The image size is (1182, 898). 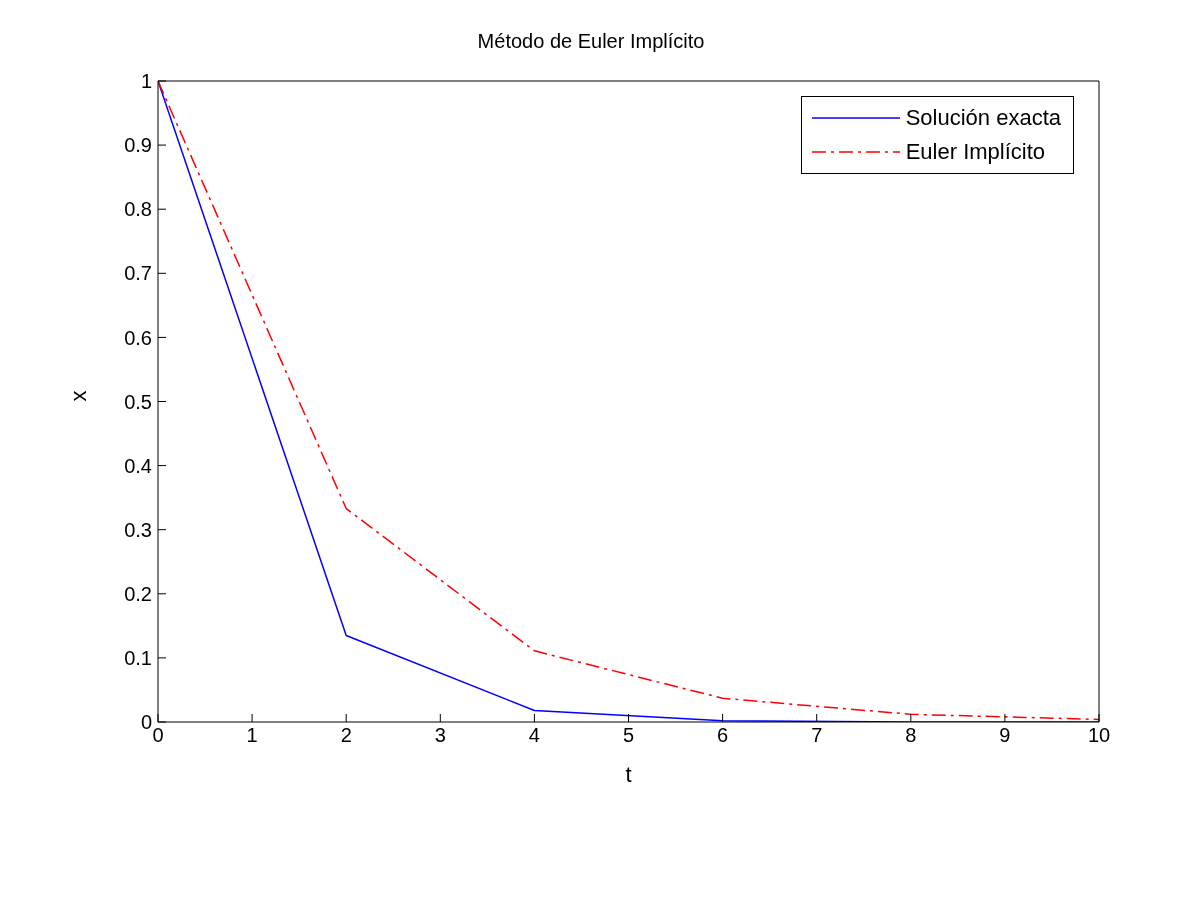 I want to click on y-tick-label: 0.6, so click(x=138, y=337).